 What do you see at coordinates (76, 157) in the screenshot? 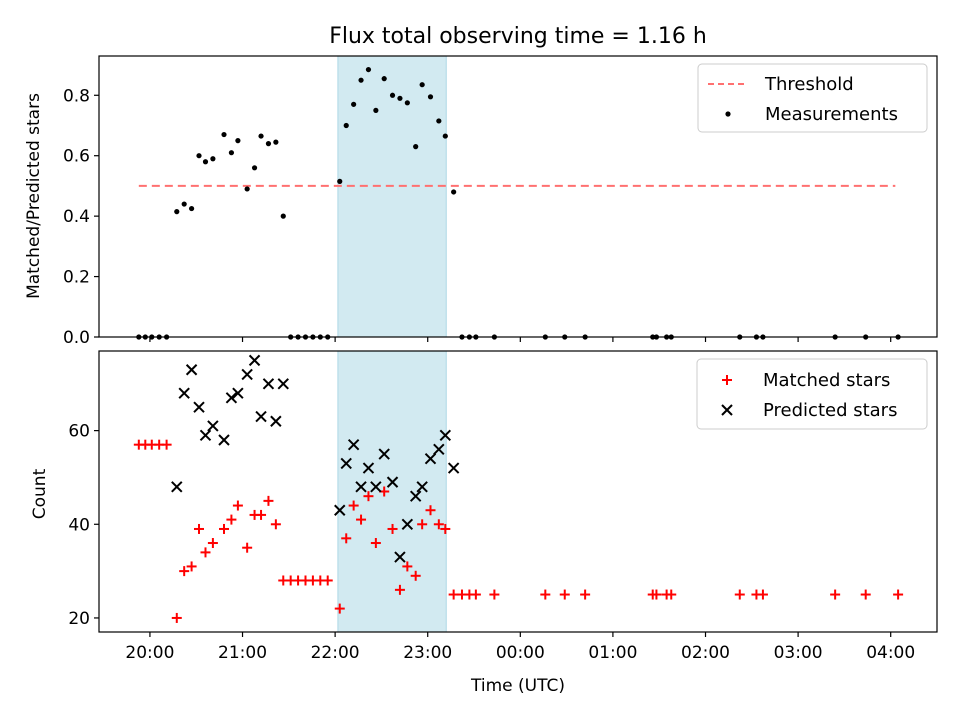
I see `y-tick-label: 0.6` at bounding box center [76, 157].